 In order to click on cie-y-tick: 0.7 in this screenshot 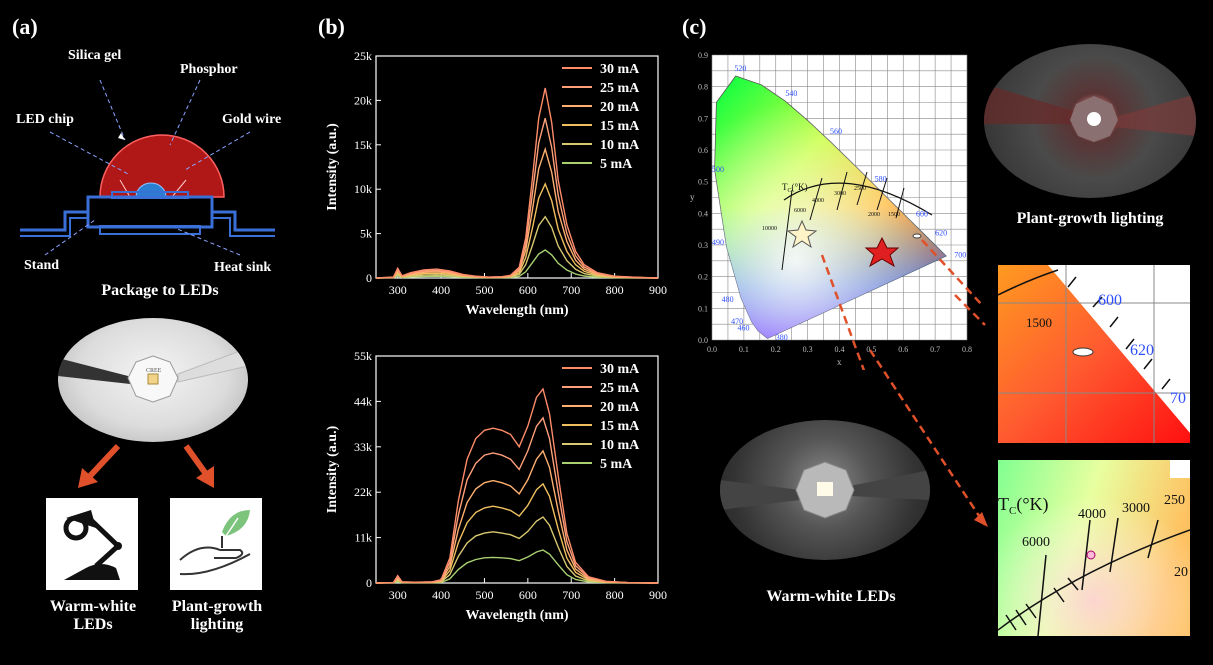, I will do `click(703, 118)`.